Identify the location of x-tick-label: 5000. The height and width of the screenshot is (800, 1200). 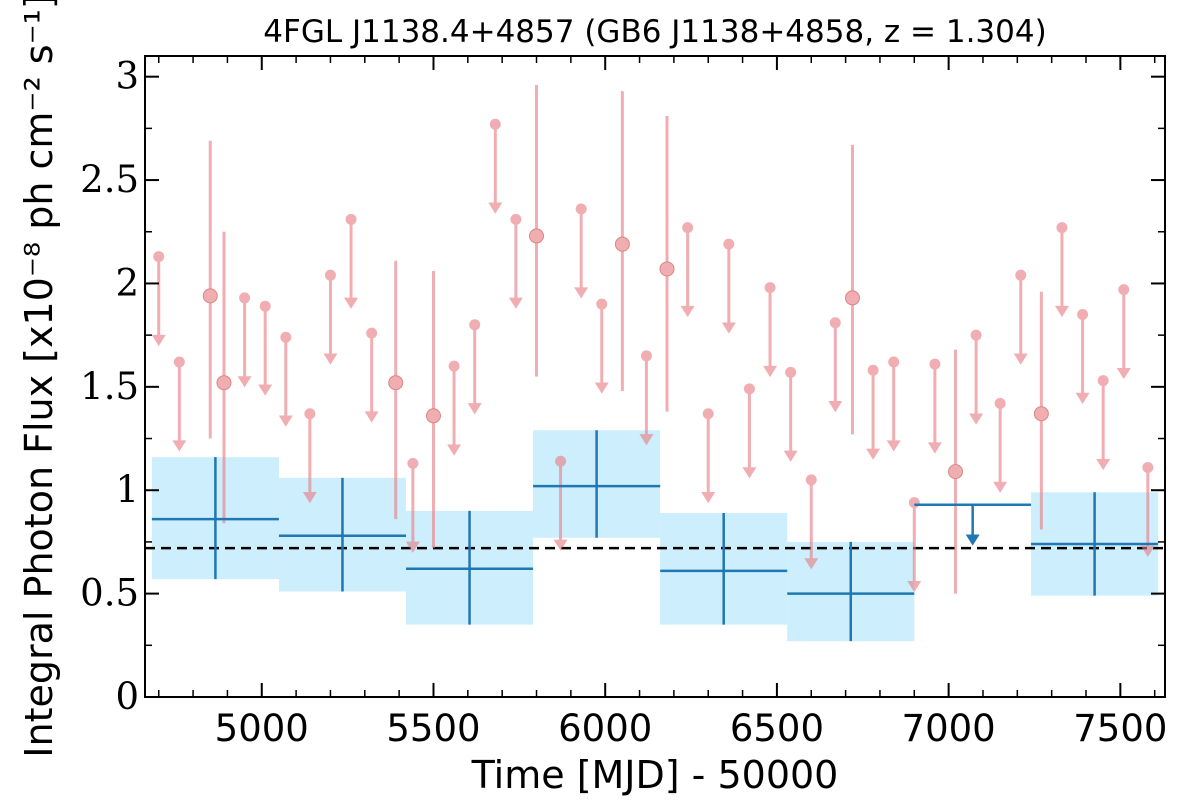
(262, 728).